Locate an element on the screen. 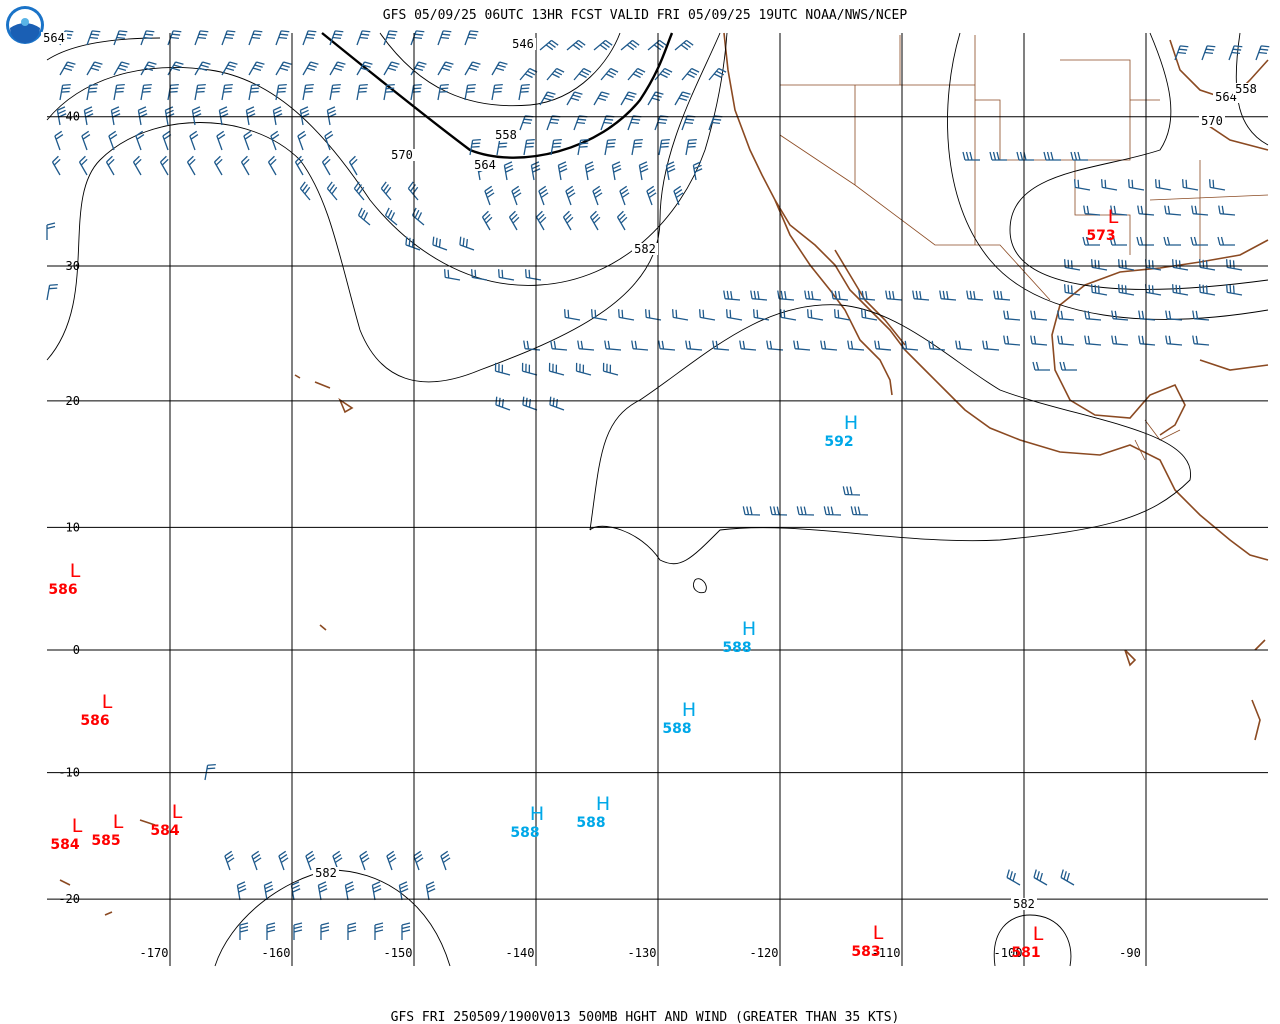  latitude-label: 40 is located at coordinates (73, 117).